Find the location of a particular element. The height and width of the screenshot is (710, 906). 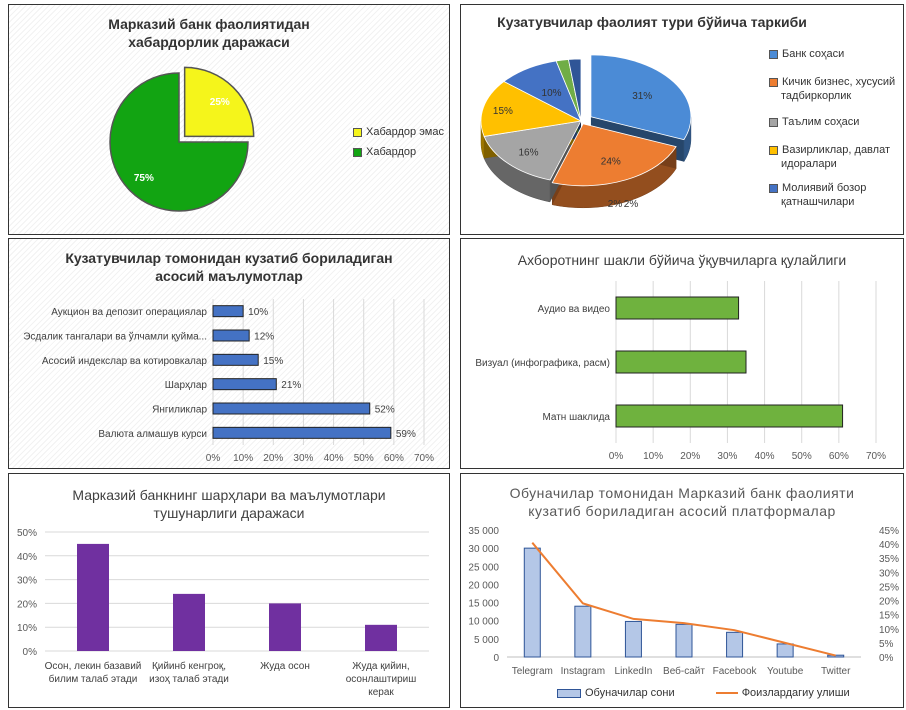

tick-label: 30 000 is located at coordinates (483, 549).